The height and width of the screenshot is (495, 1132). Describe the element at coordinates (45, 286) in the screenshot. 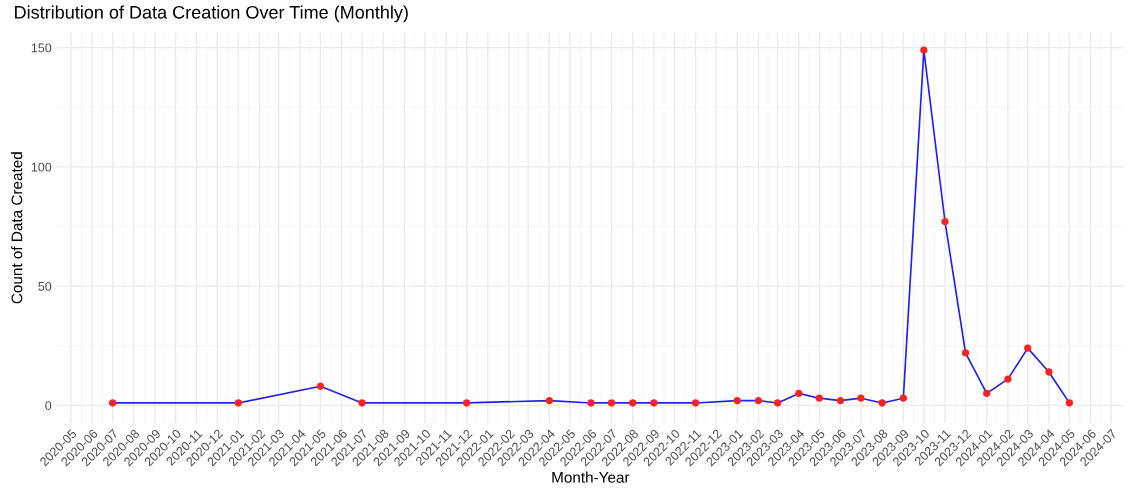

I see `y-tick-label: 50` at that location.